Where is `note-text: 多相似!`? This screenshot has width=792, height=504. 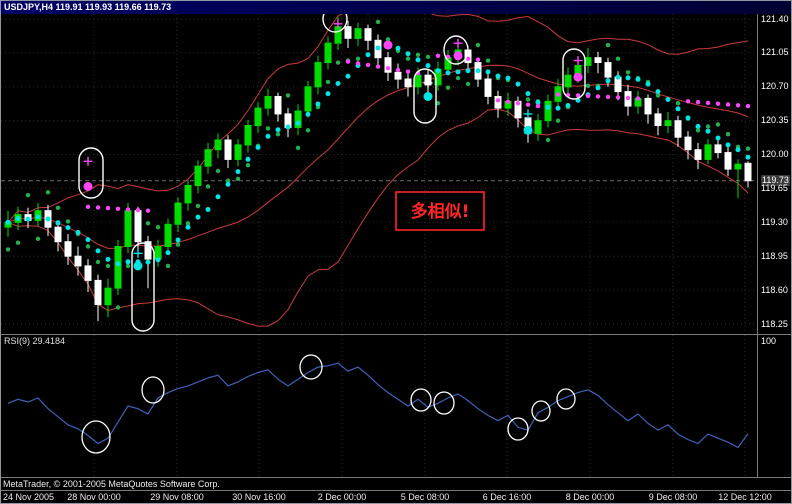
note-text: 多相似! is located at coordinates (440, 211).